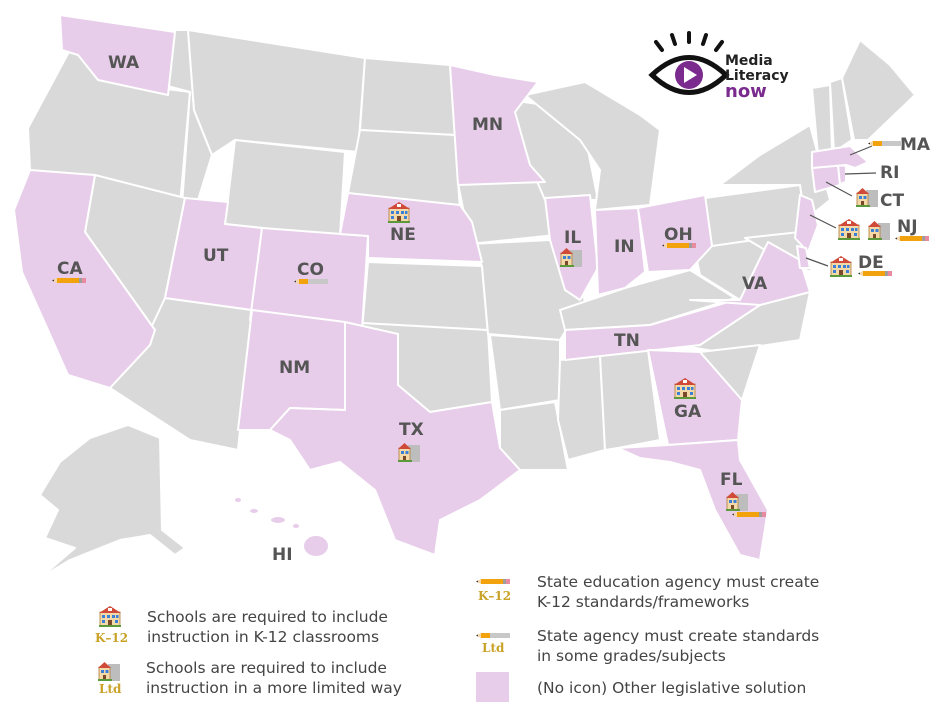  What do you see at coordinates (746, 91) in the screenshot?
I see `svg-text: now` at bounding box center [746, 91].